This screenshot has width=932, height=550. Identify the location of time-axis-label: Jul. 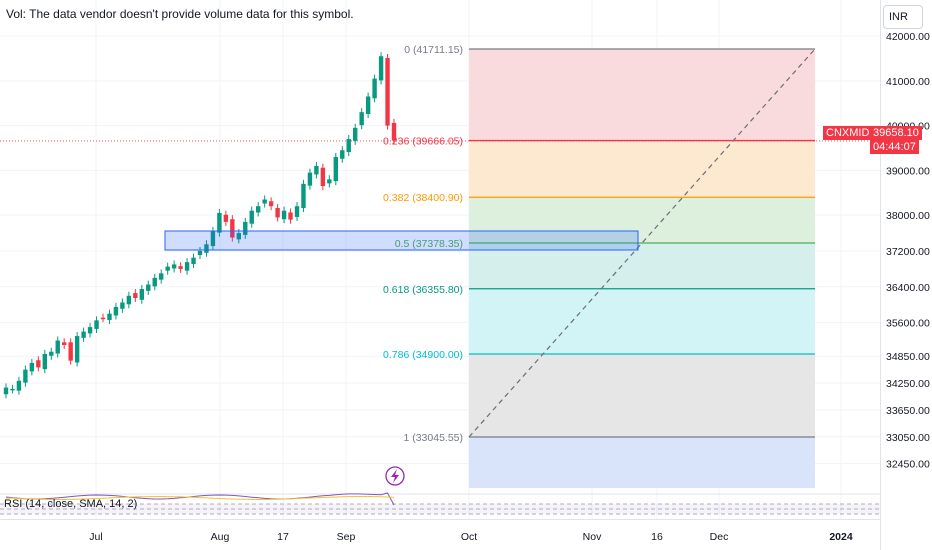
(95, 537).